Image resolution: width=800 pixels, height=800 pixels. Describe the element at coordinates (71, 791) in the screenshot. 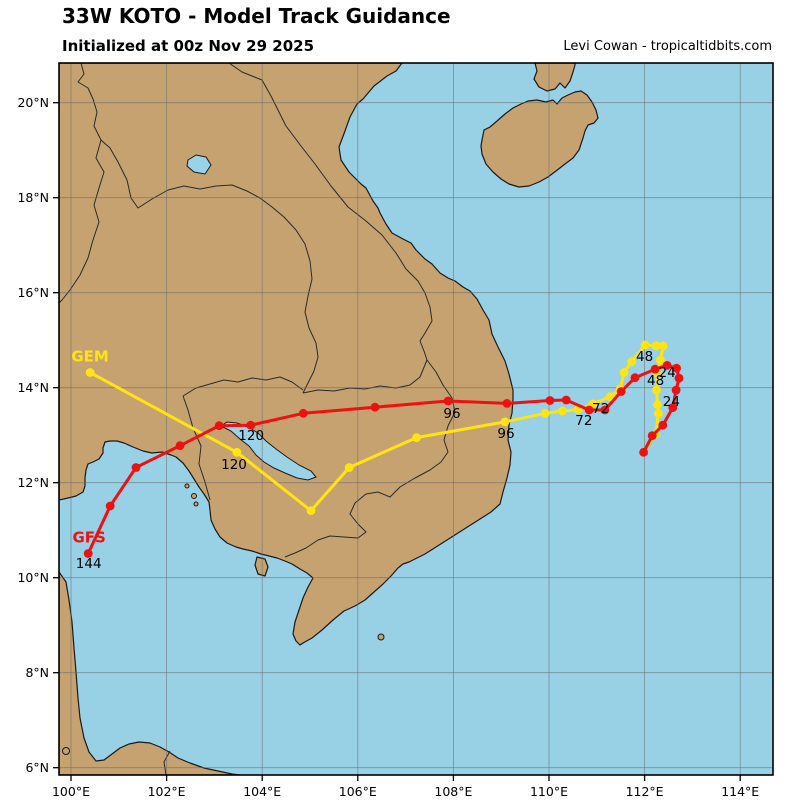

I see `x-tick-label: 100°E` at that location.